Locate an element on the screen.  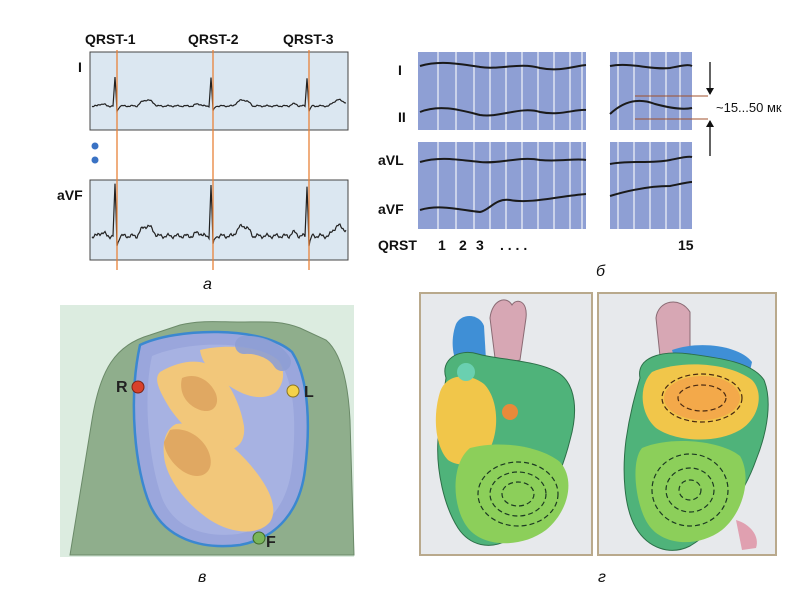
amp-arrowhead-up is located at coordinates (710, 123).